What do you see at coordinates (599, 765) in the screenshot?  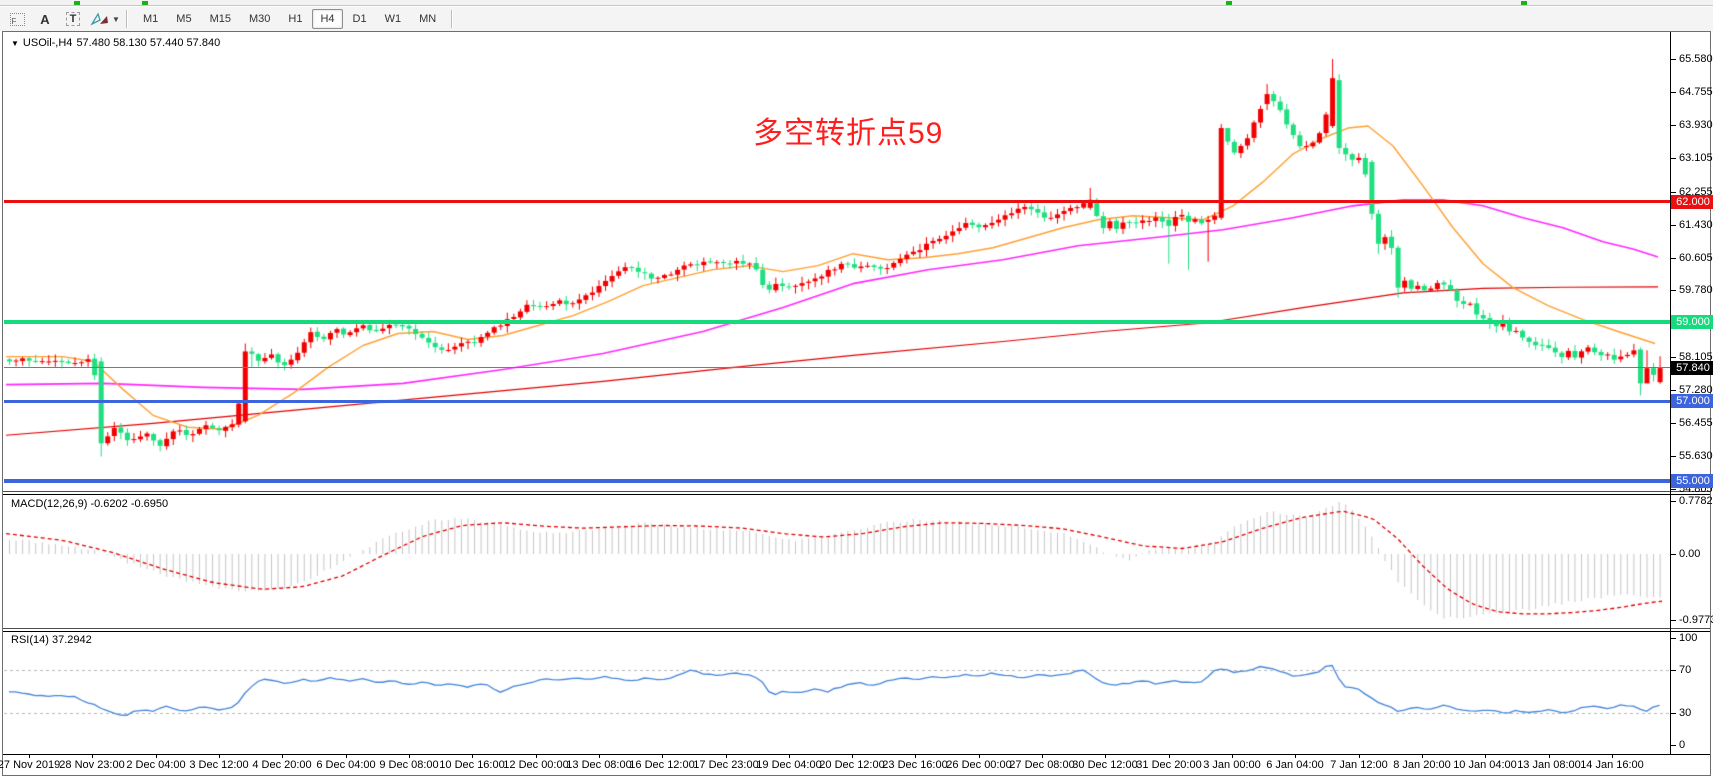 I see `time-label: 13 Dec 08:00` at bounding box center [599, 765].